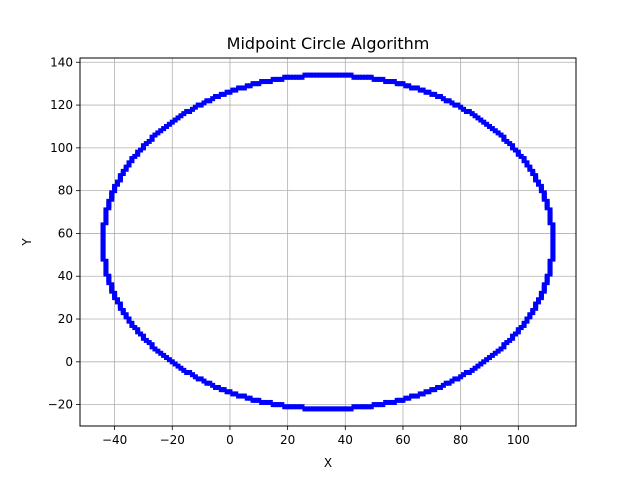 The width and height of the screenshot is (640, 480). What do you see at coordinates (65, 276) in the screenshot?
I see `y-tick-label: 40` at bounding box center [65, 276].